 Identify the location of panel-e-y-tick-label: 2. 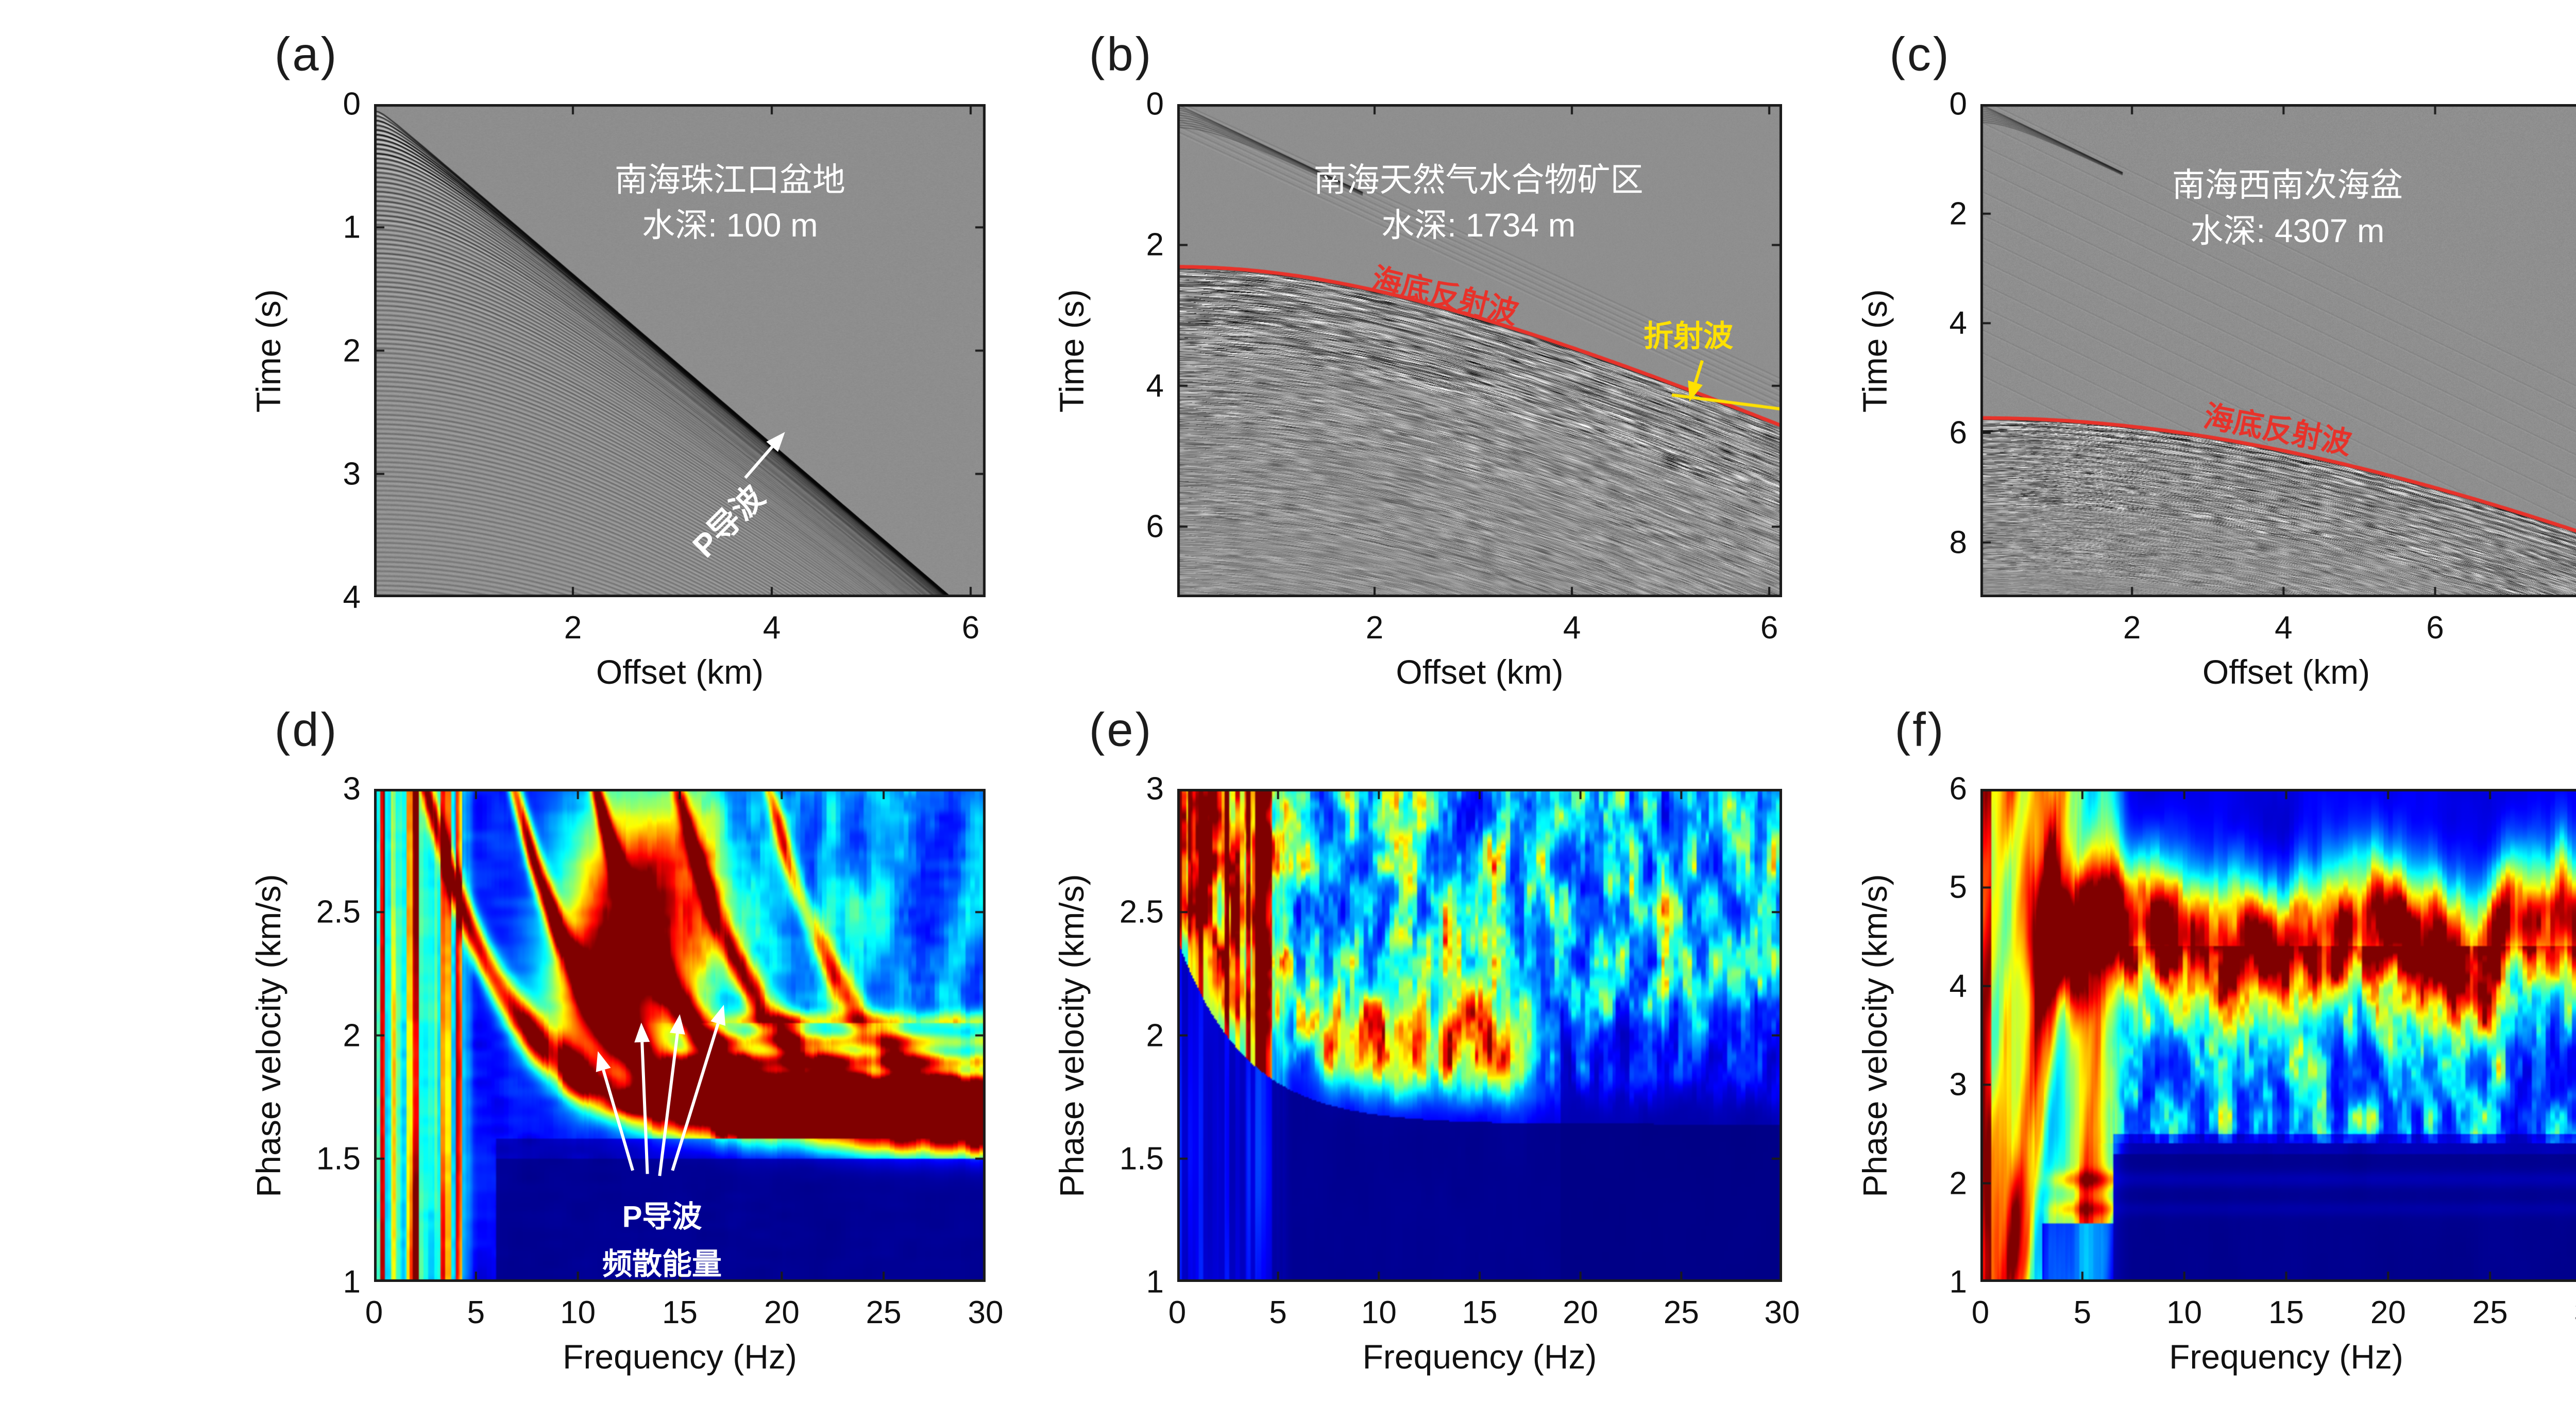
(1155, 1036).